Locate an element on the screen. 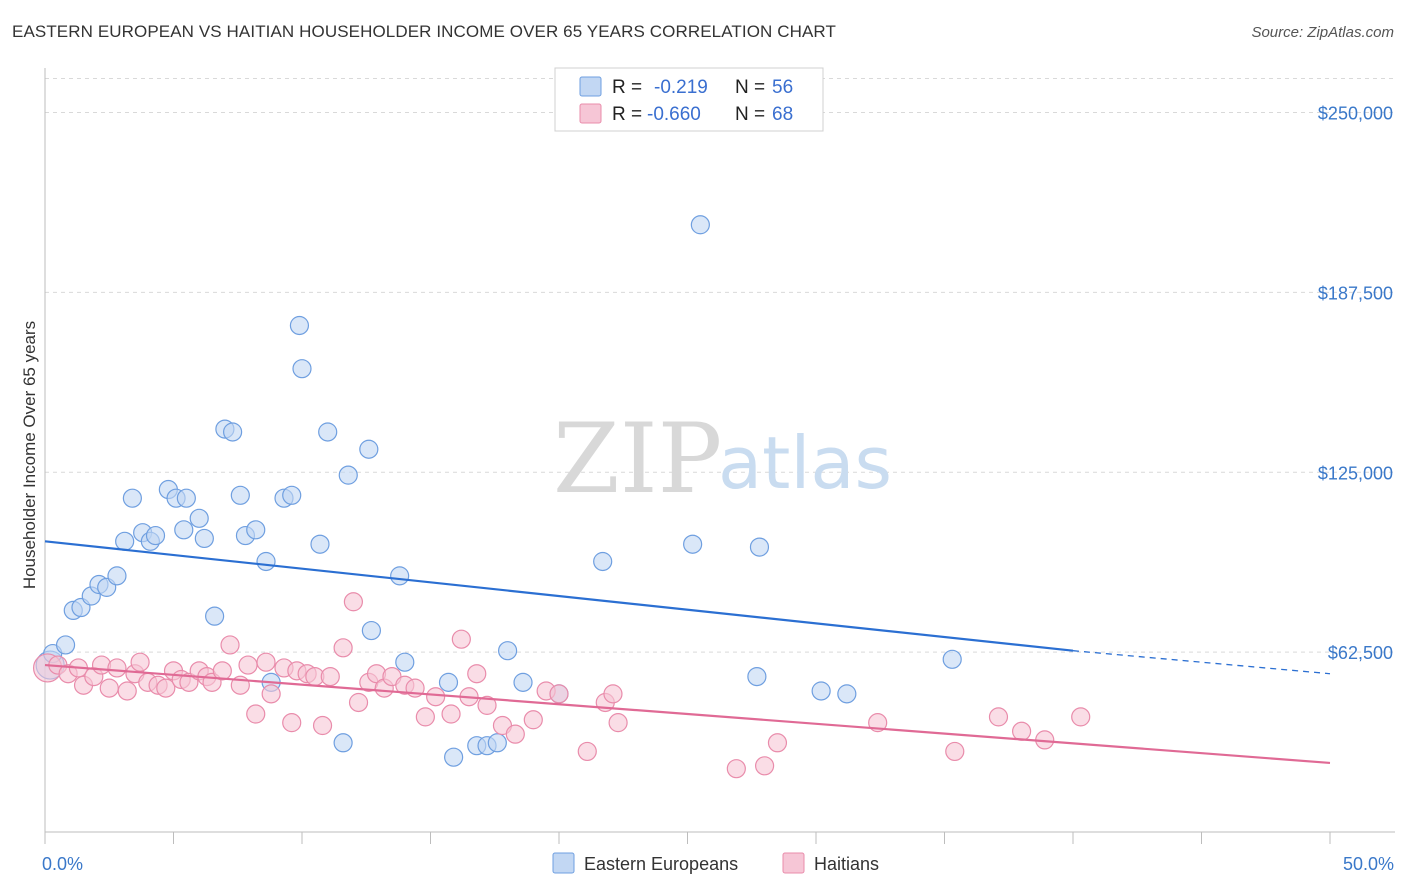 The image size is (1406, 892). y-tick-label-0: $62,500 is located at coordinates (1360, 653).